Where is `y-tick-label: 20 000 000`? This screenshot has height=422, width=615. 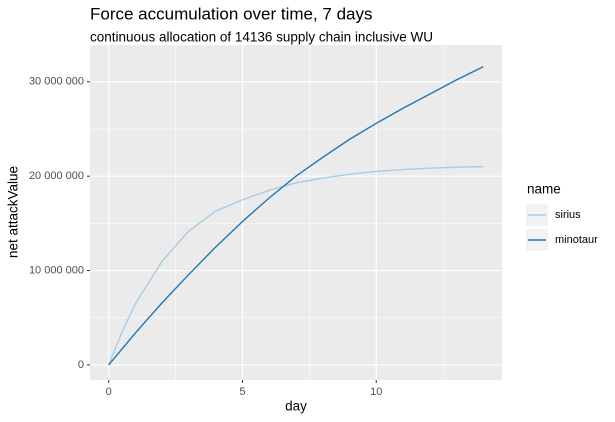 y-tick-label: 20 000 000 is located at coordinates (56, 176).